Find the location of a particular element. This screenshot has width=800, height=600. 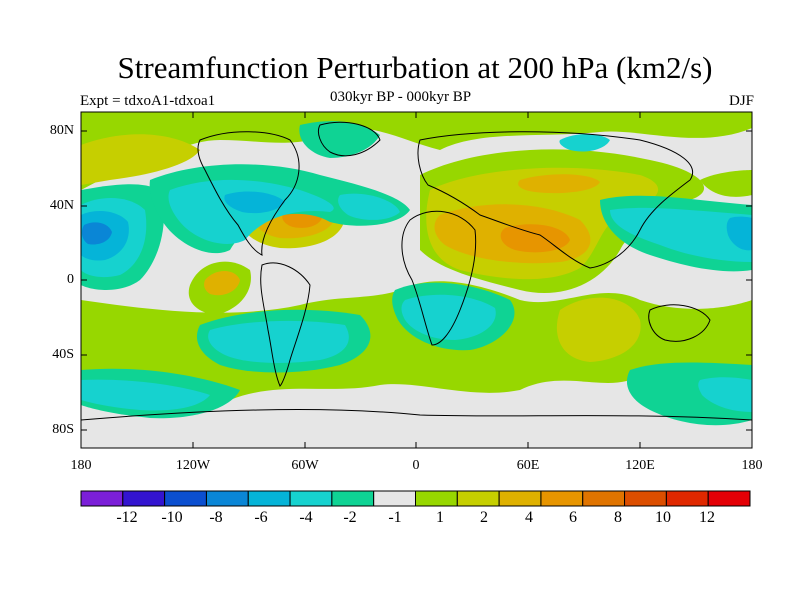

colorbar-label: -2 is located at coordinates (350, 517).